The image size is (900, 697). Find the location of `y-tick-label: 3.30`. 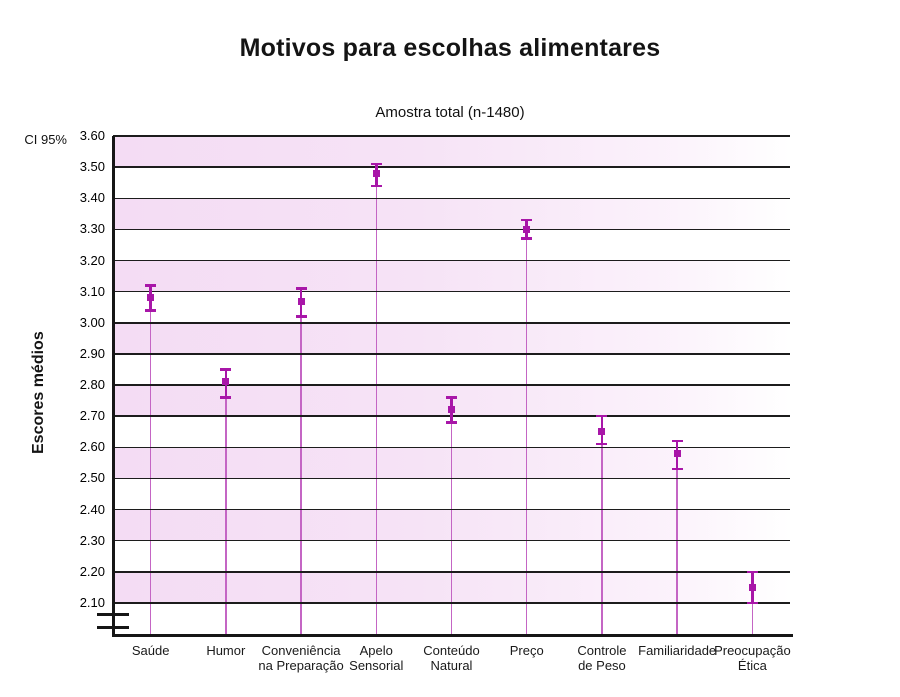

y-tick-label: 3.30 is located at coordinates (92, 229).